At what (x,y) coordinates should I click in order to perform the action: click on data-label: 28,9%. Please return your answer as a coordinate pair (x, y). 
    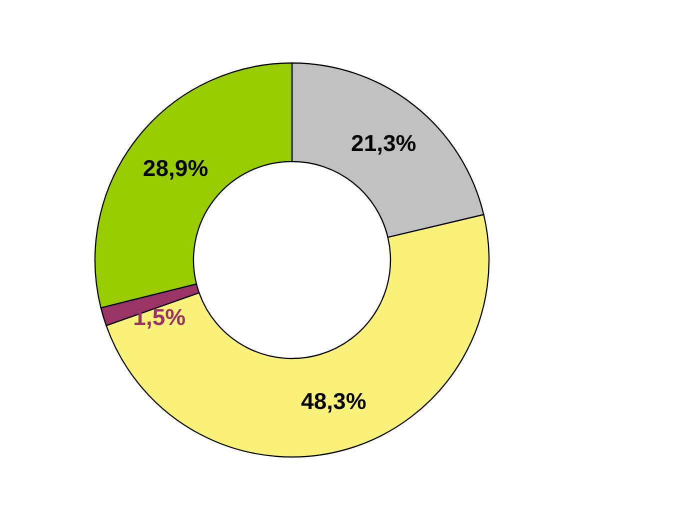
    Looking at the image, I should click on (175, 168).